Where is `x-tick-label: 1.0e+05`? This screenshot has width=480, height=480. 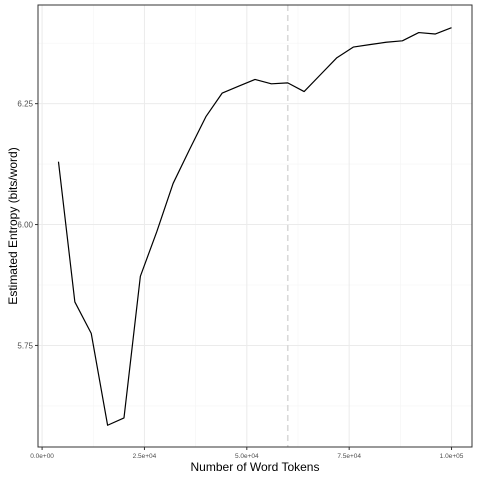 x-tick-label: 1.0e+05 is located at coordinates (452, 456).